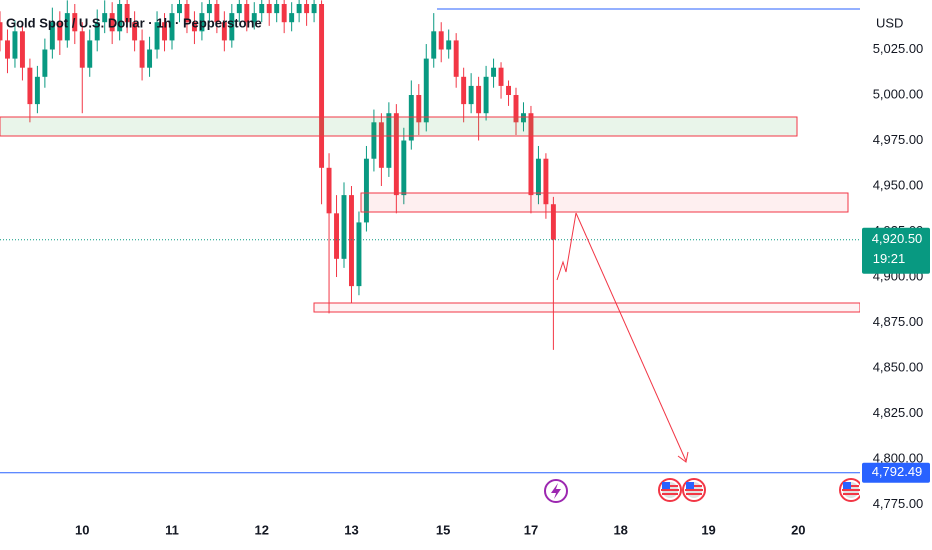  I want to click on x-tick-label: 12, so click(262, 529).